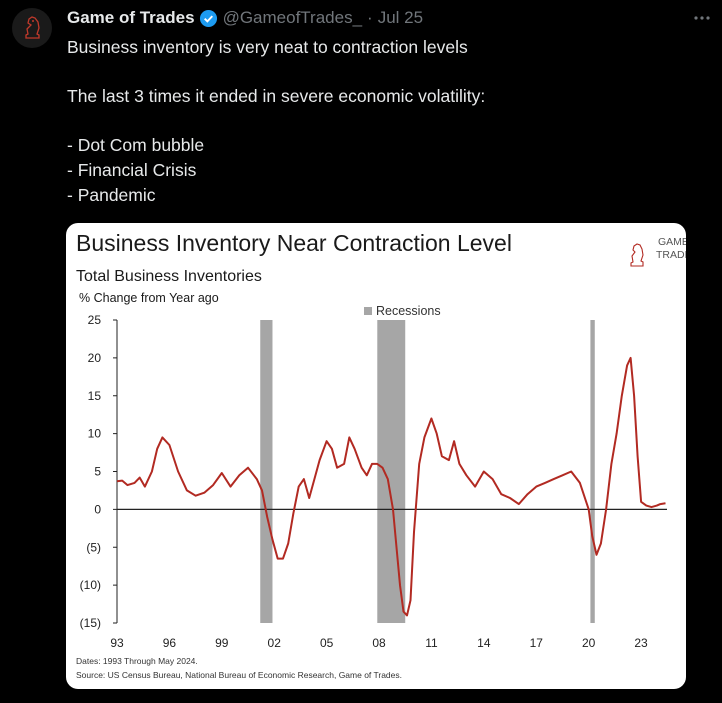  Describe the element at coordinates (137, 661) in the screenshot. I see `footnote-dates: Dates: 1993 Through May 2024.` at that location.